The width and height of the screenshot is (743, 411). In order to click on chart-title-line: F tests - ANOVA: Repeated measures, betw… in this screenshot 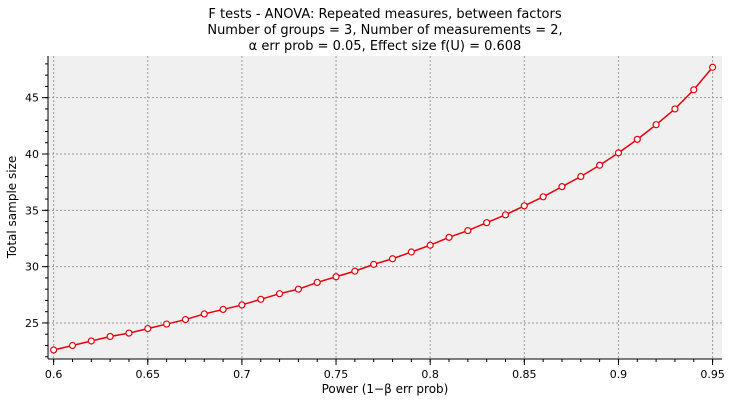, I will do `click(384, 14)`.